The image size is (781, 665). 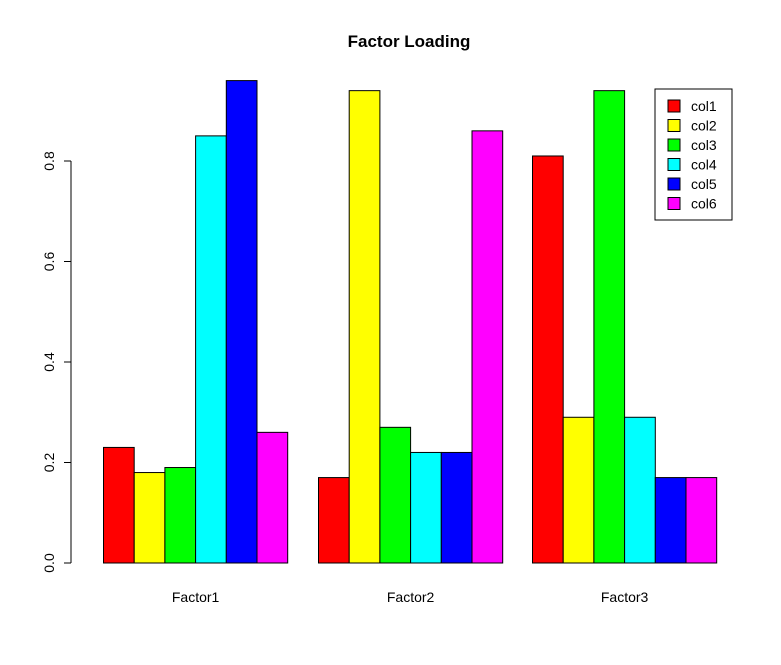 I want to click on legend-item-col3: col3, so click(x=692, y=145).